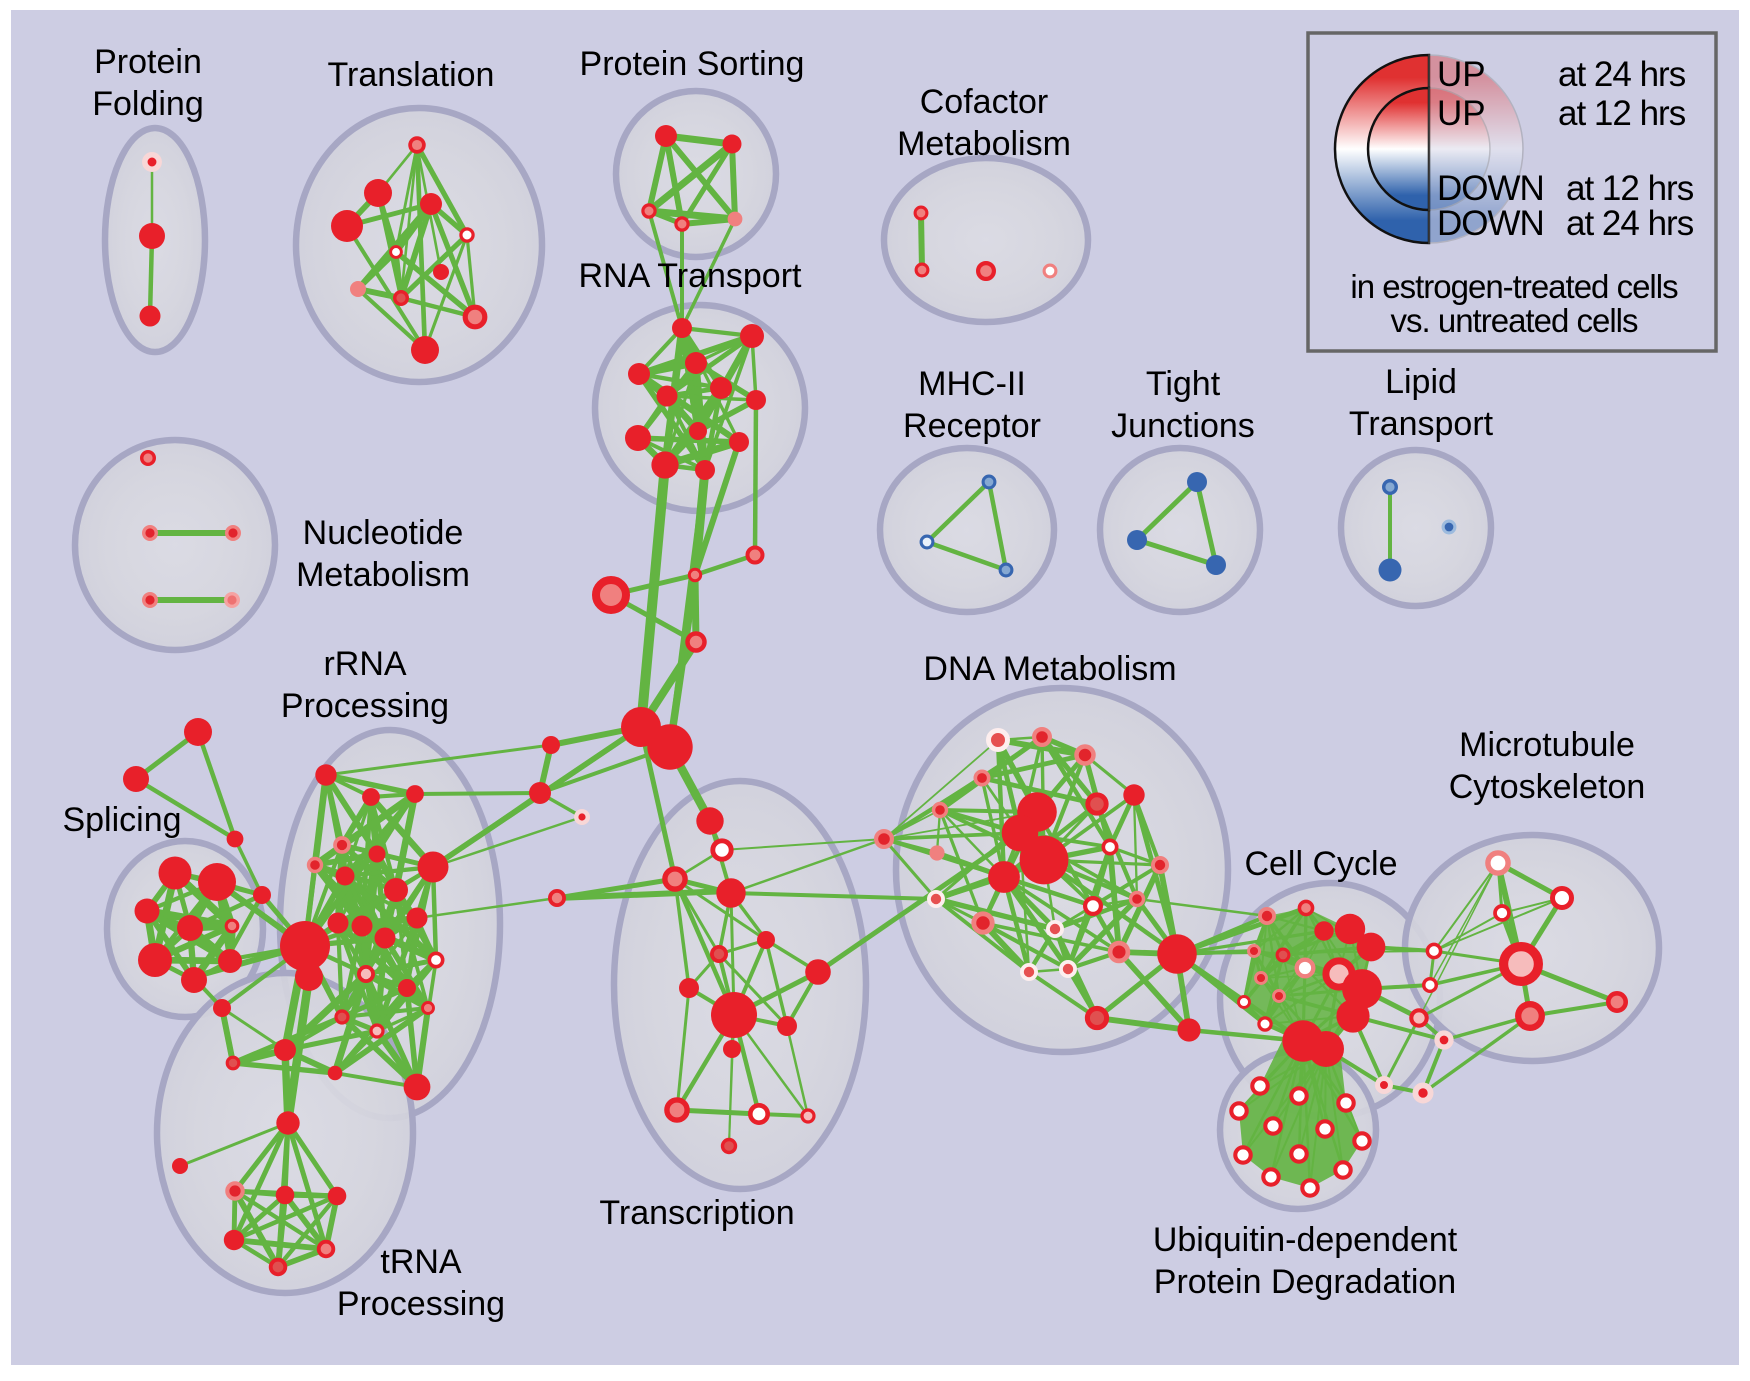  Describe the element at coordinates (364, 664) in the screenshot. I see `svg-text: rRNA` at that location.